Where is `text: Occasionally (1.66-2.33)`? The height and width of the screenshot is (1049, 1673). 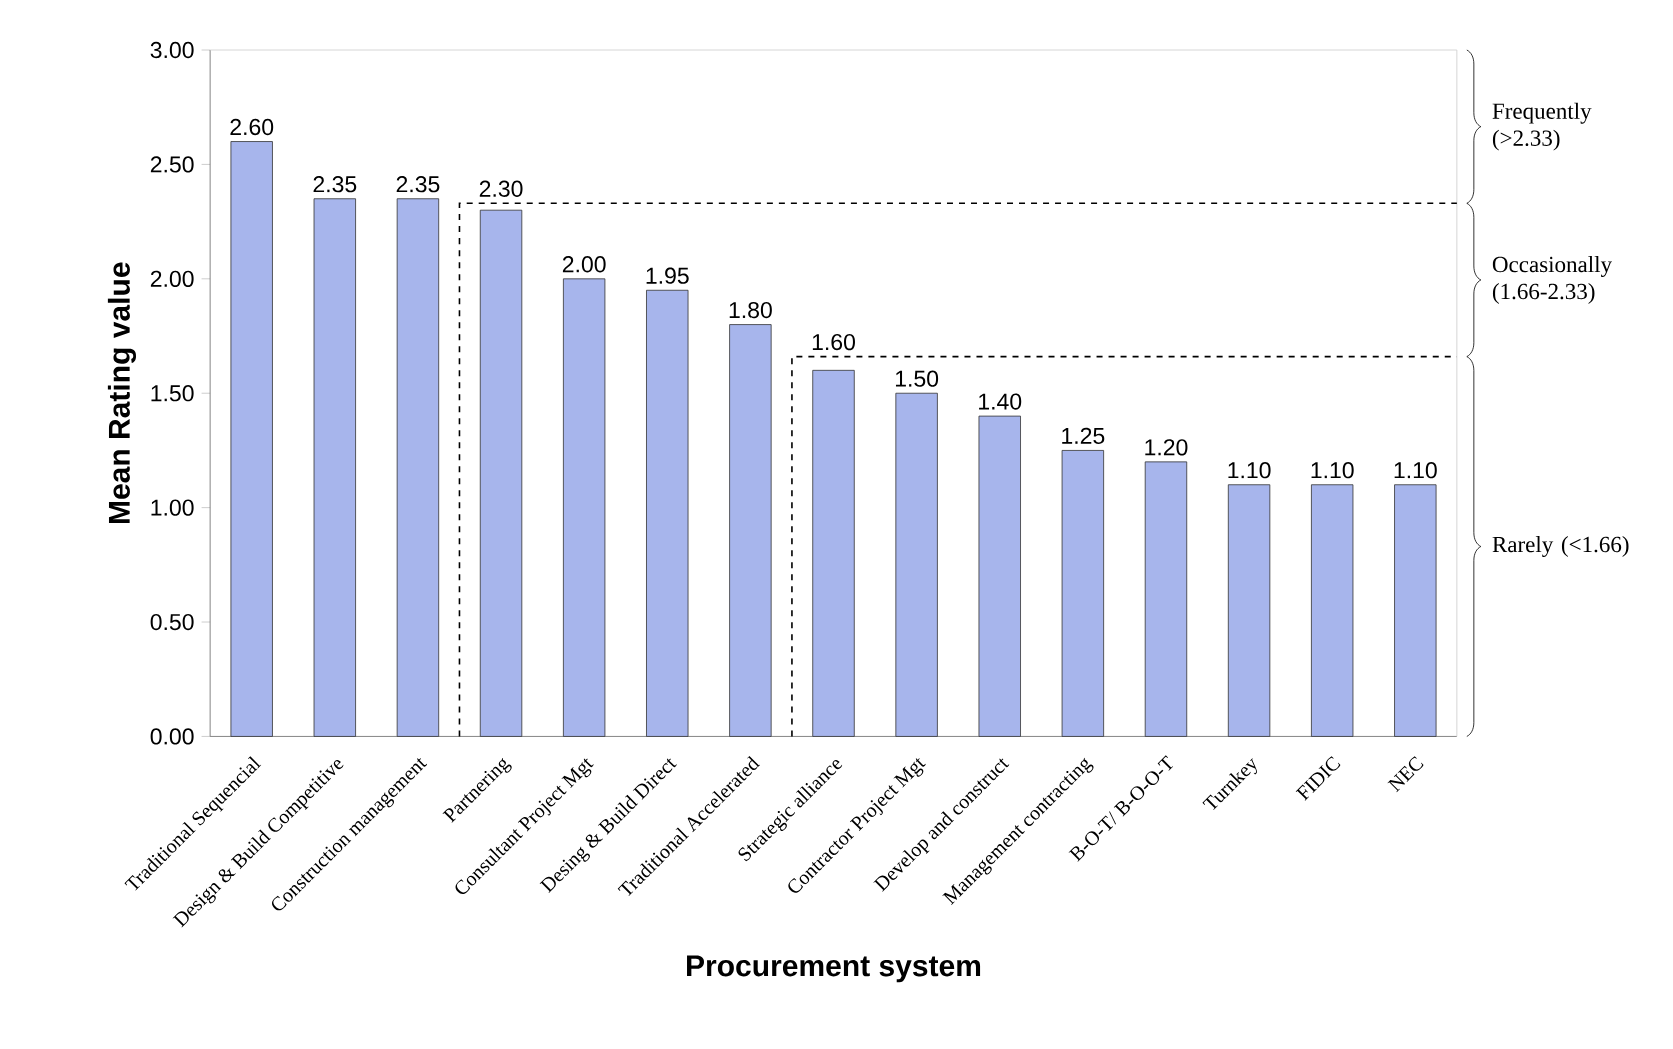 text: Occasionally (1.66-2.33) is located at coordinates (1552, 280).